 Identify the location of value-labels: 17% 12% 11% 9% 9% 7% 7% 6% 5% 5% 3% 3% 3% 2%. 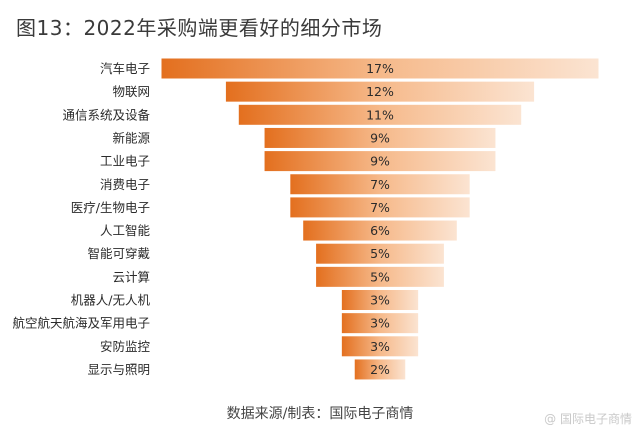
(380, 219).